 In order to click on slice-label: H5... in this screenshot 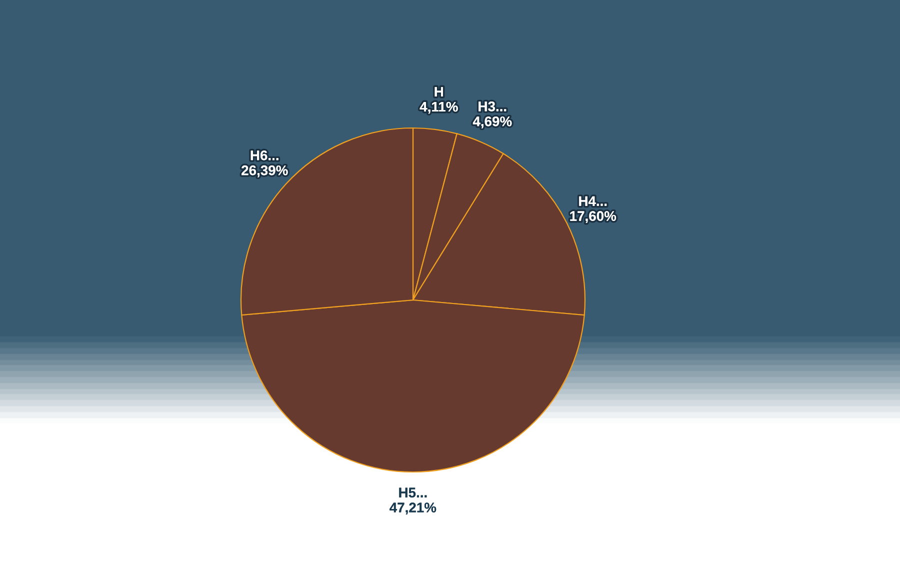, I will do `click(413, 493)`.